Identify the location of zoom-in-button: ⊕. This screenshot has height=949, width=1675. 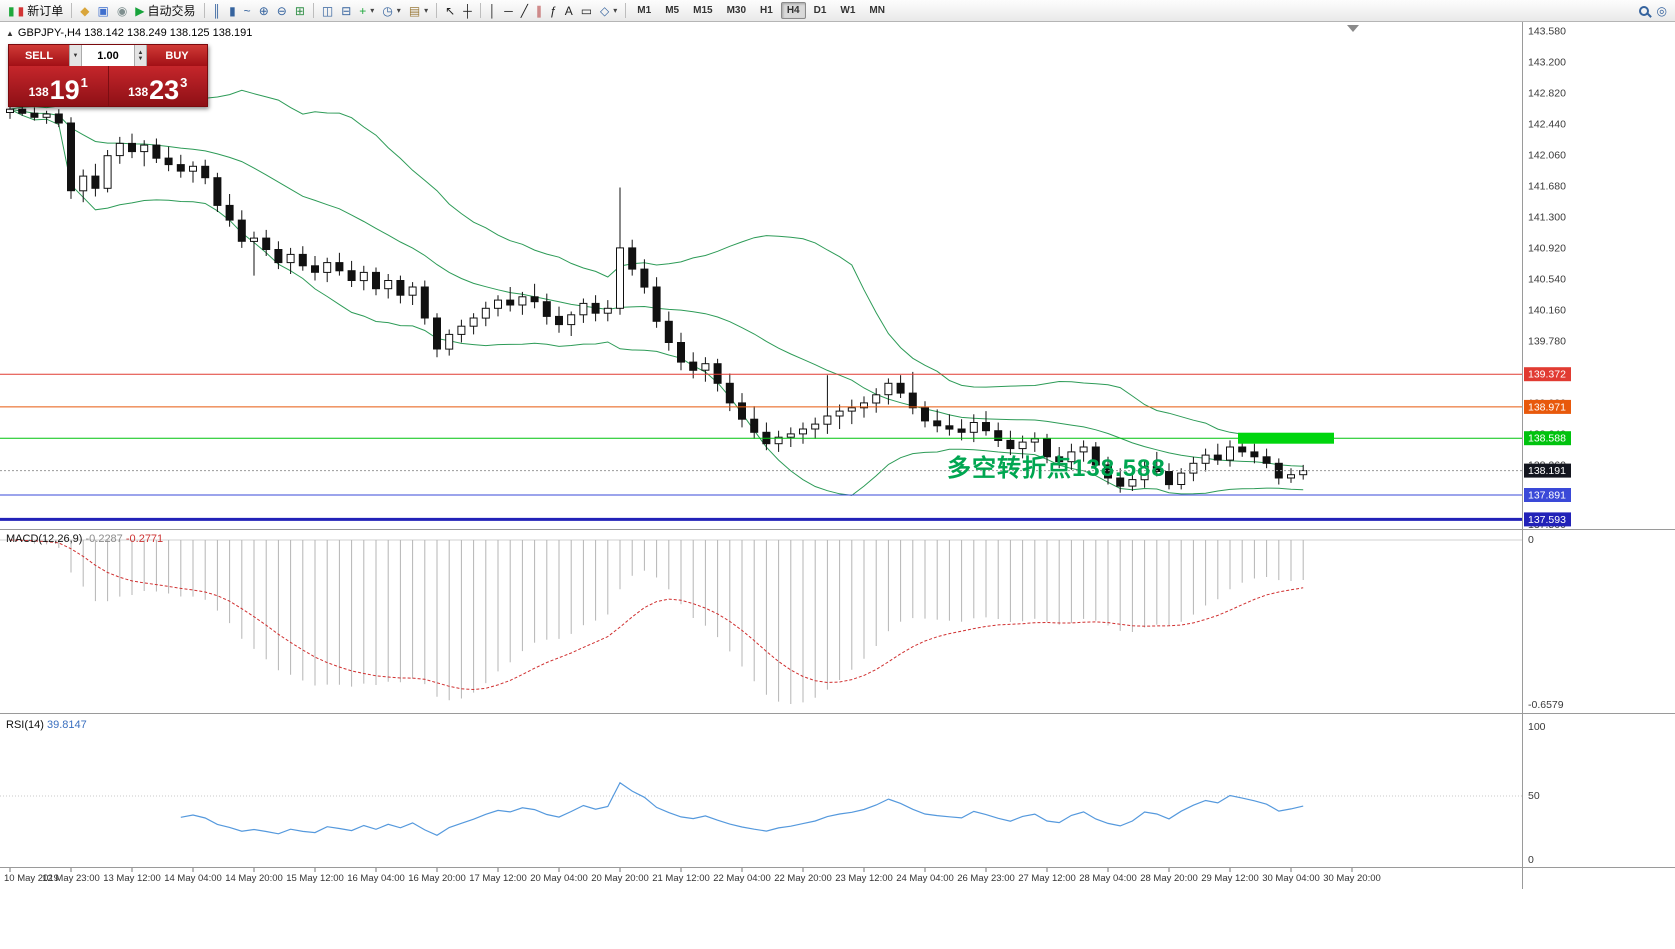
(264, 10).